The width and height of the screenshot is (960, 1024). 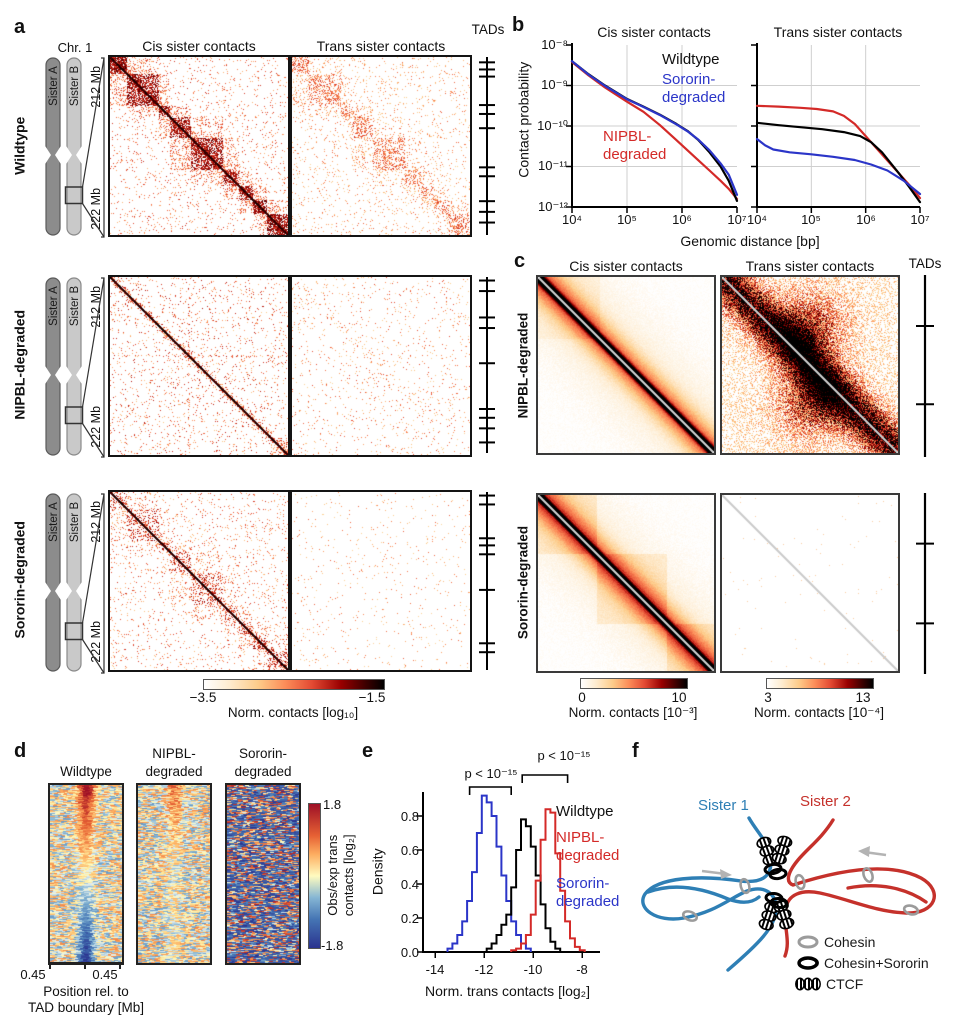 What do you see at coordinates (377, 872) in the screenshot?
I see `e-ylabel: Density` at bounding box center [377, 872].